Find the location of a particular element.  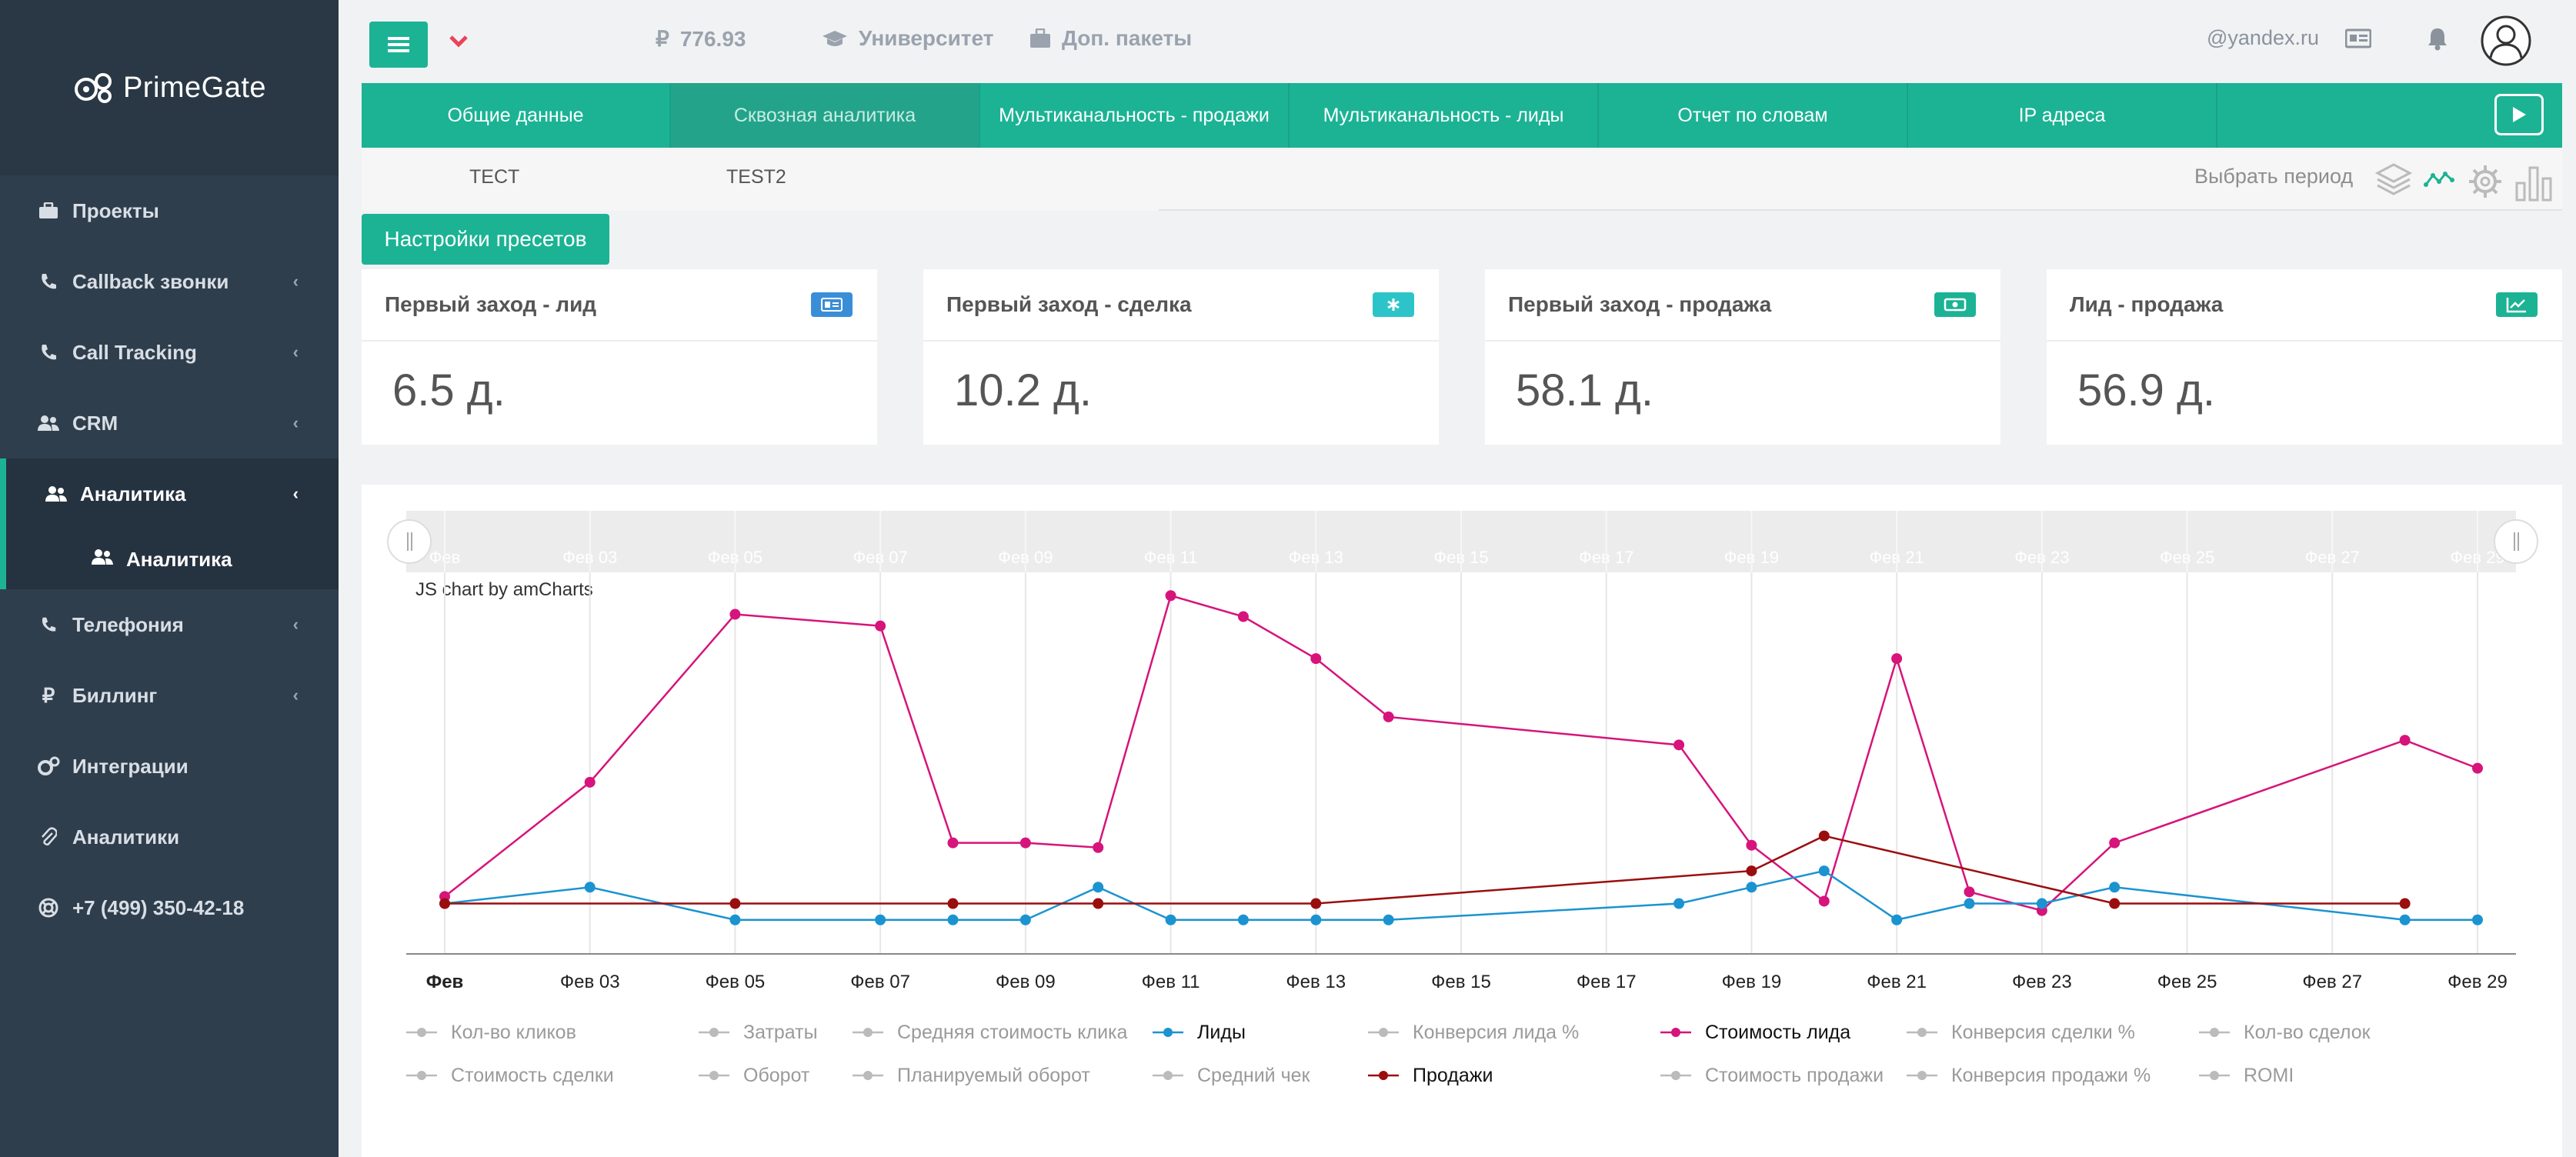

sidebar-subitem-analytics: Аналитика is located at coordinates (170, 559).